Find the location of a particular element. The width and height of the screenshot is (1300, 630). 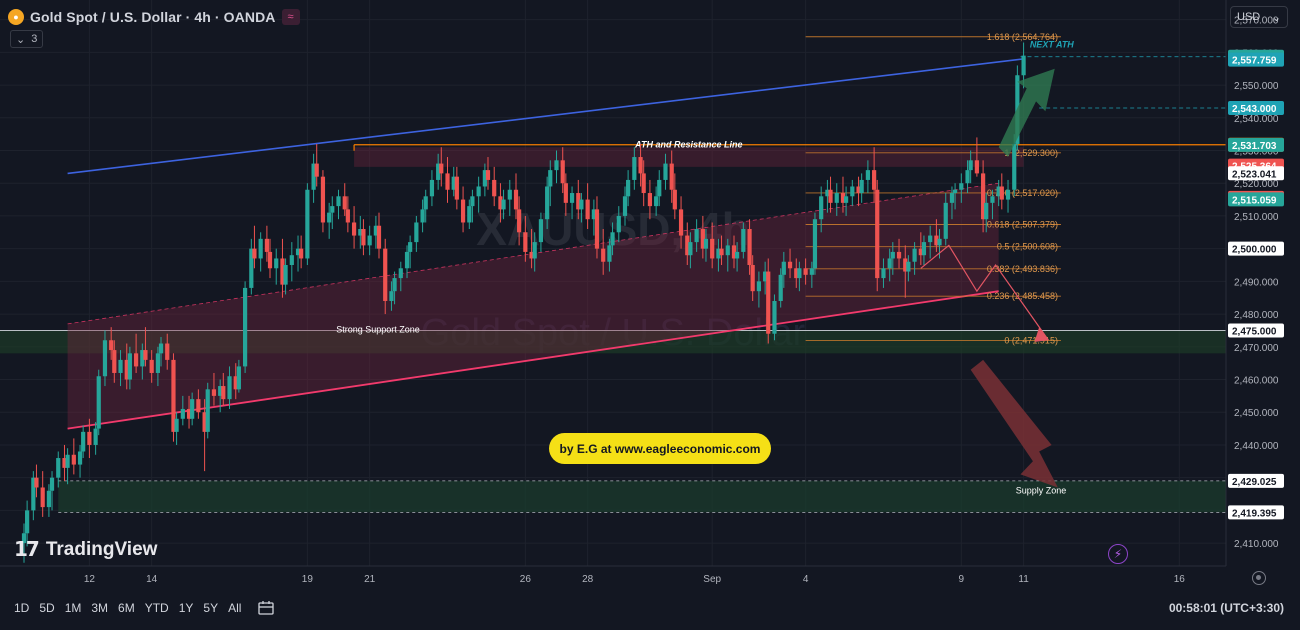

price-axis-label: 2,557.759 is located at coordinates (1256, 59).